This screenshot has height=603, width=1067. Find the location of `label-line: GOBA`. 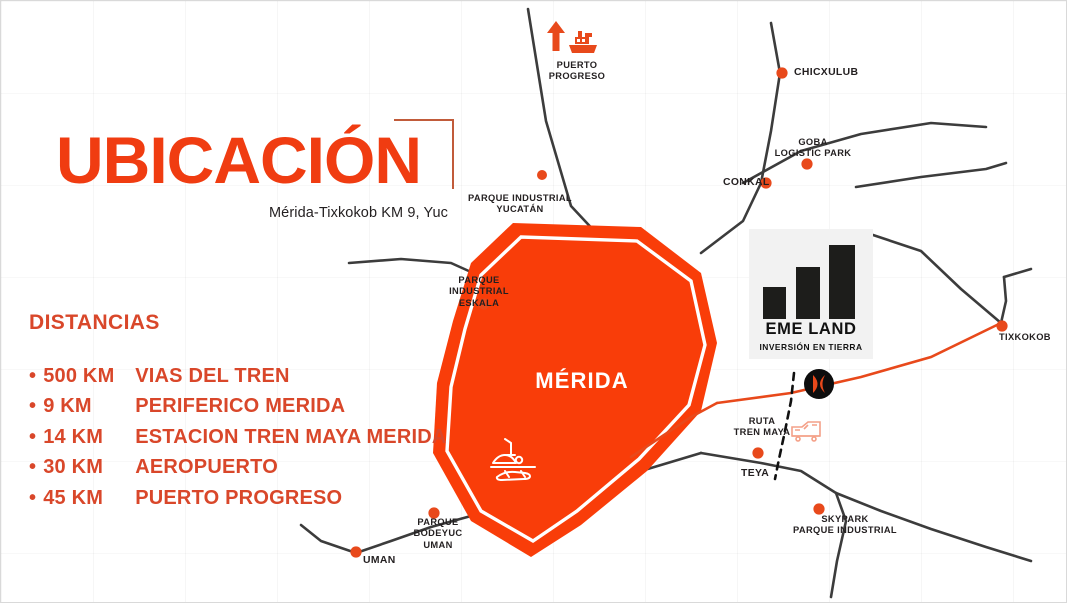

label-line: GOBA is located at coordinates (813, 142).